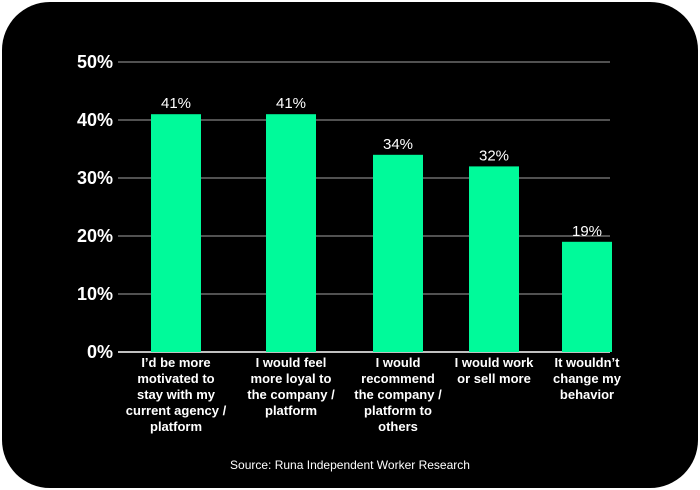 The width and height of the screenshot is (700, 490). I want to click on data-label: 32%, so click(494, 155).